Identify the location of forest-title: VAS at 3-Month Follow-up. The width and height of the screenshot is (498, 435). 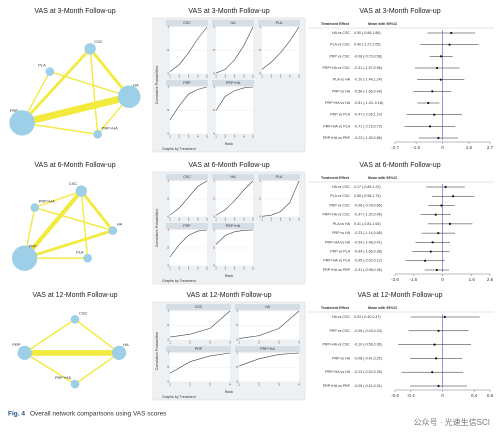
(399, 11).